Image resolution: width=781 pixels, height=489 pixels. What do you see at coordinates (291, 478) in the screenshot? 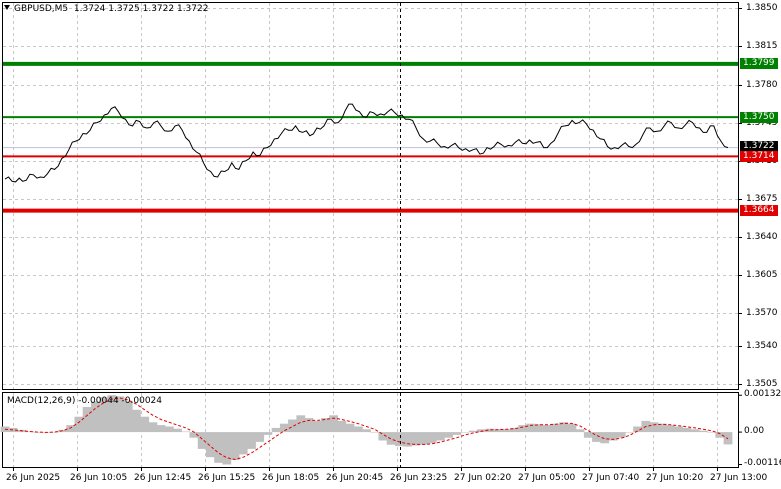
I see `time-tick-label: 26 Jun 18:05` at bounding box center [291, 478].